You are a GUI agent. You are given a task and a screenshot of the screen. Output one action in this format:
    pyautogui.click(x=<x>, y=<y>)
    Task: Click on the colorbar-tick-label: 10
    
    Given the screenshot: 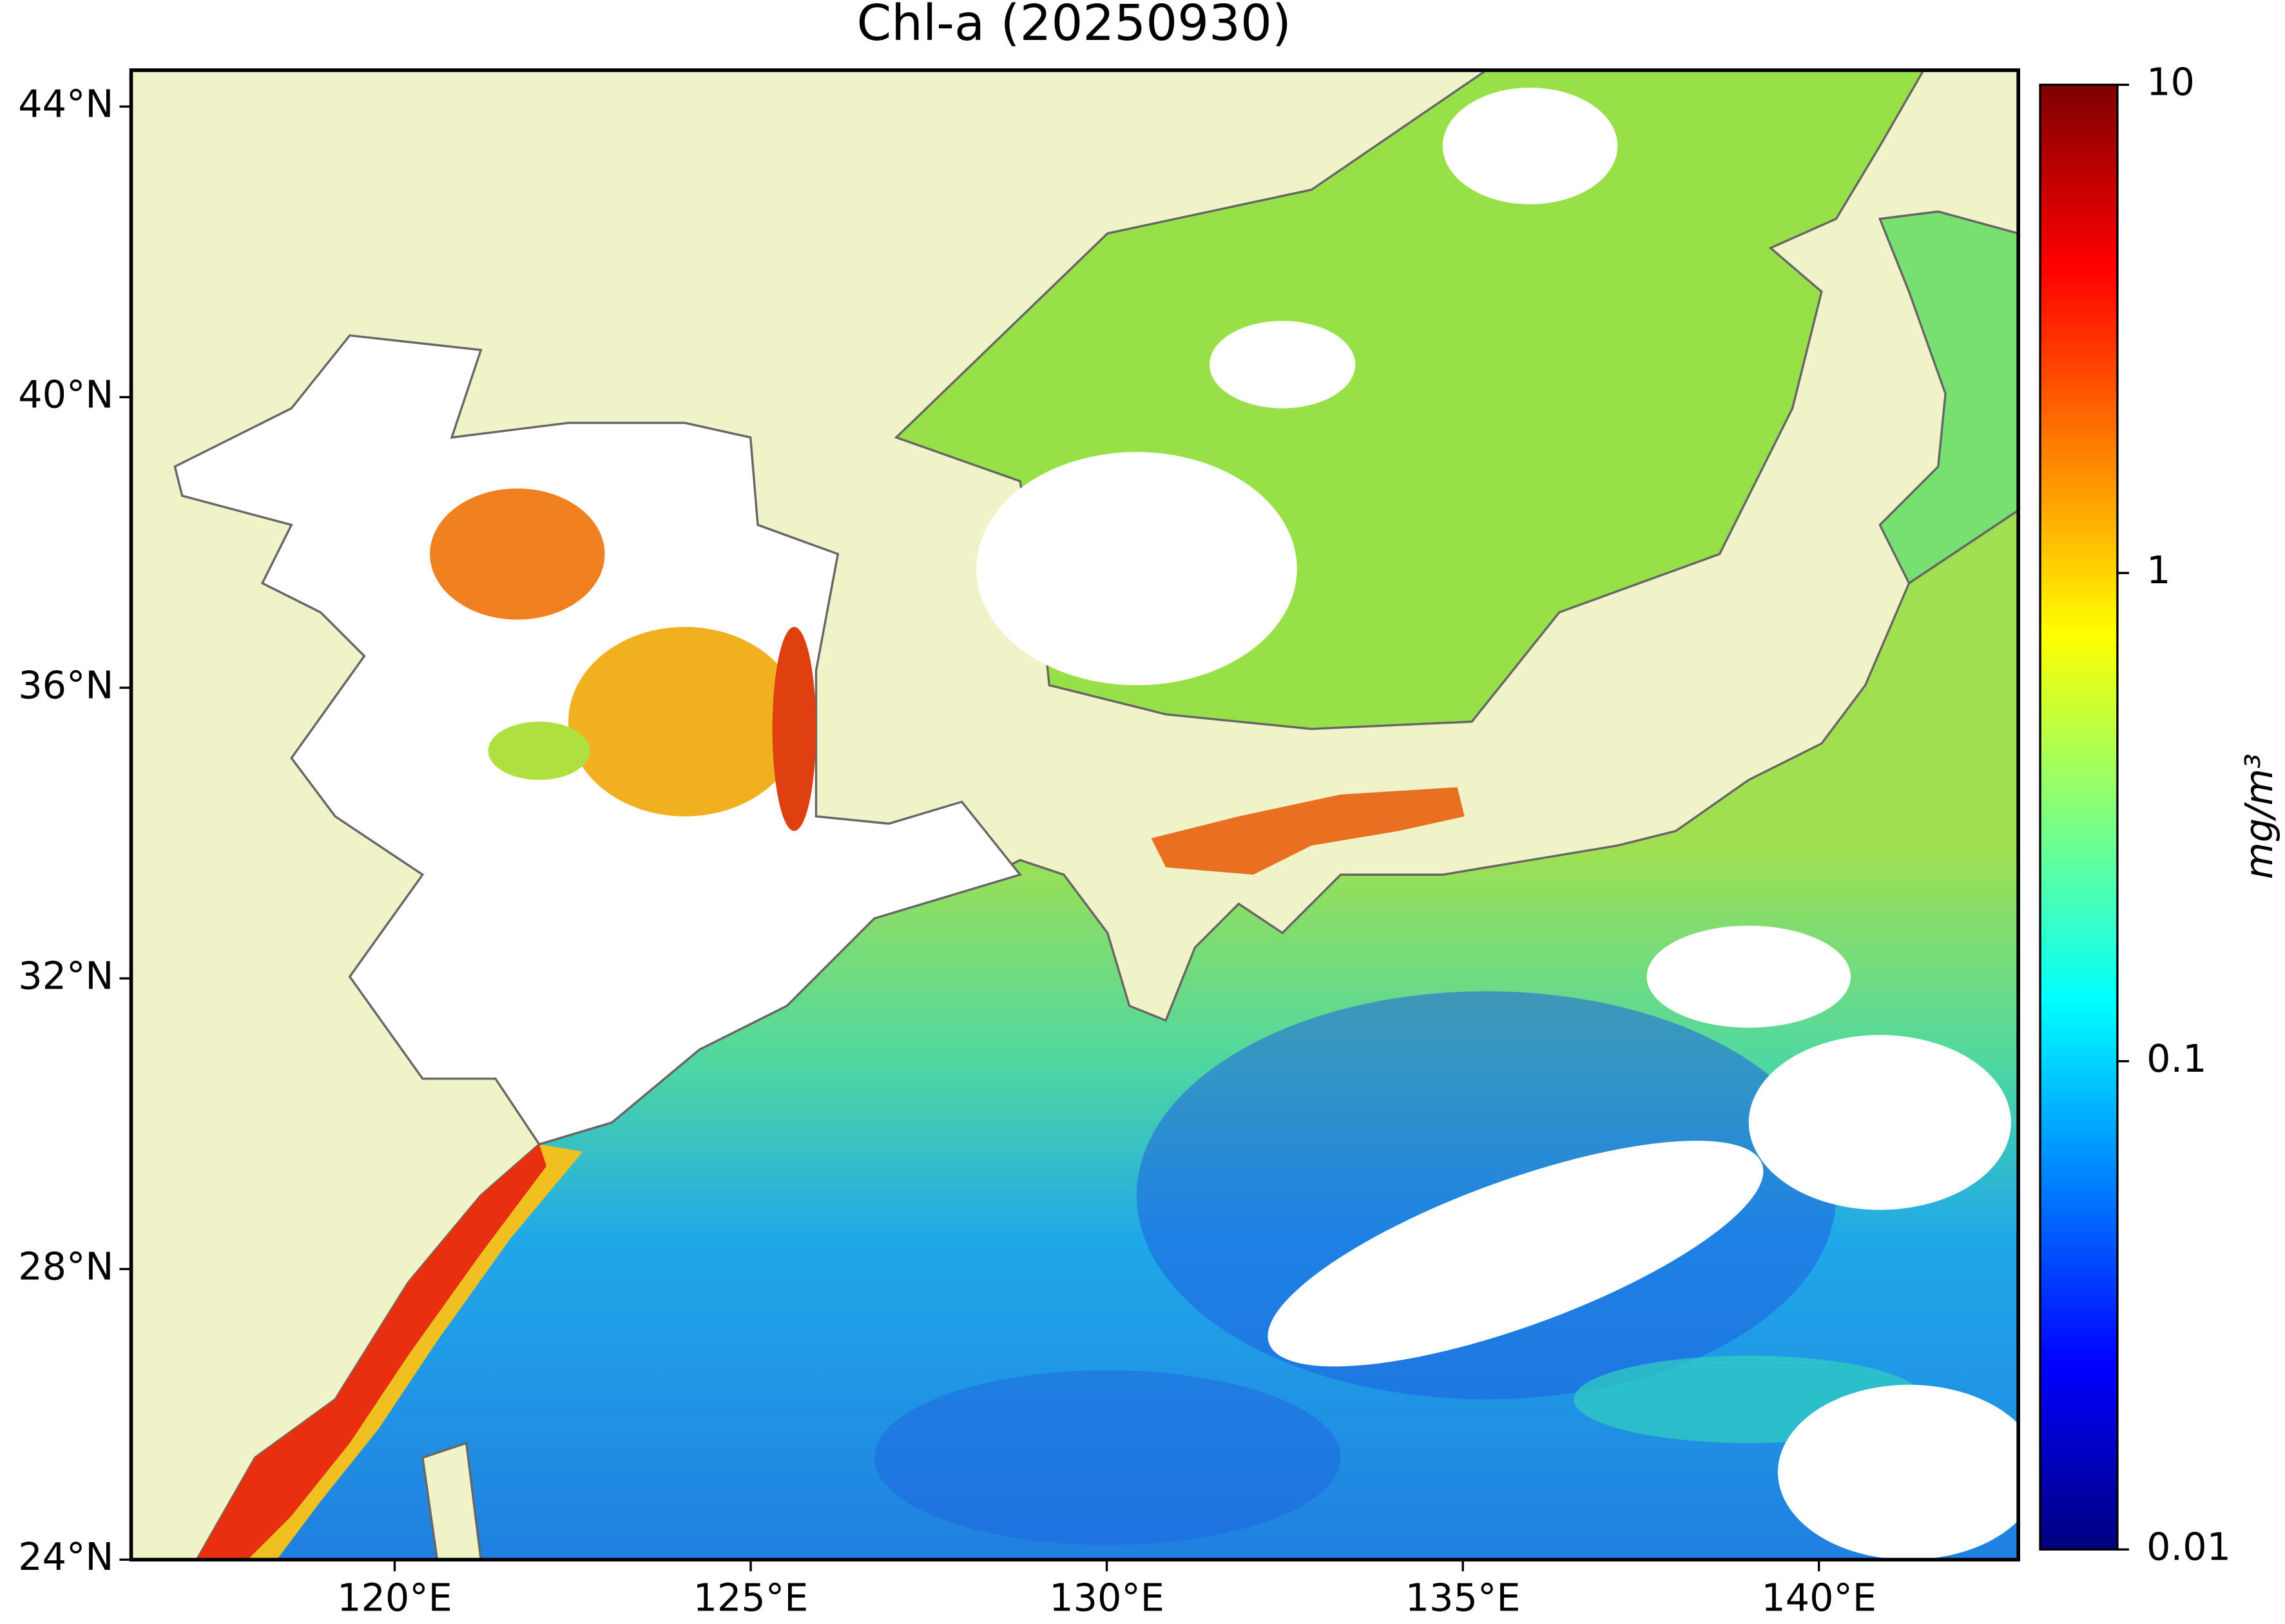 What is the action you would take?
    pyautogui.click(x=2170, y=82)
    